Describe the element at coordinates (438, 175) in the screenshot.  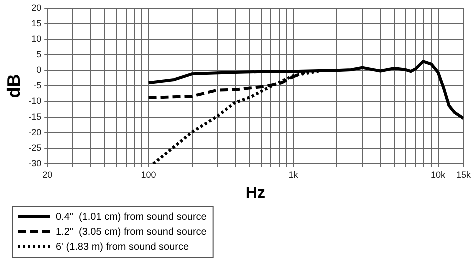
I see `x-tick-label: 10k` at that location.